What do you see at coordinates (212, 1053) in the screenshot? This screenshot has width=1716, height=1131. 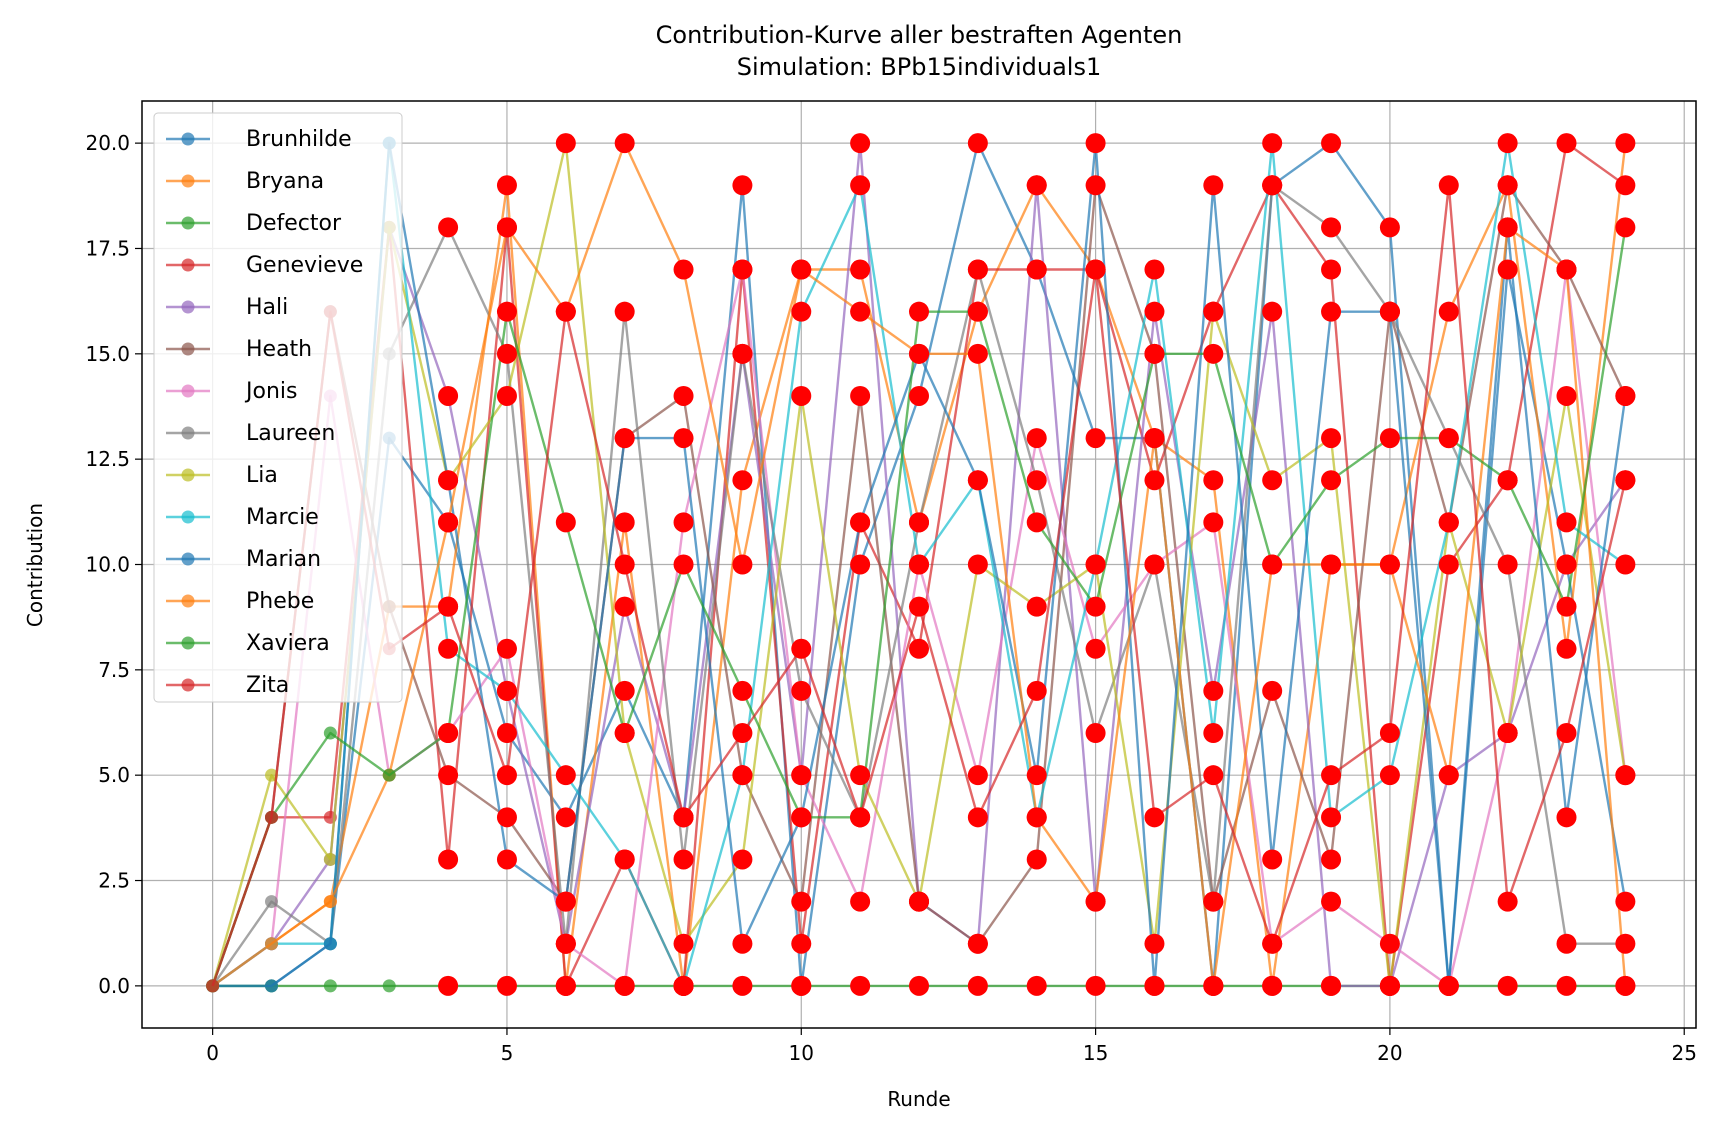 I see `x-tick-label: 0` at bounding box center [212, 1053].